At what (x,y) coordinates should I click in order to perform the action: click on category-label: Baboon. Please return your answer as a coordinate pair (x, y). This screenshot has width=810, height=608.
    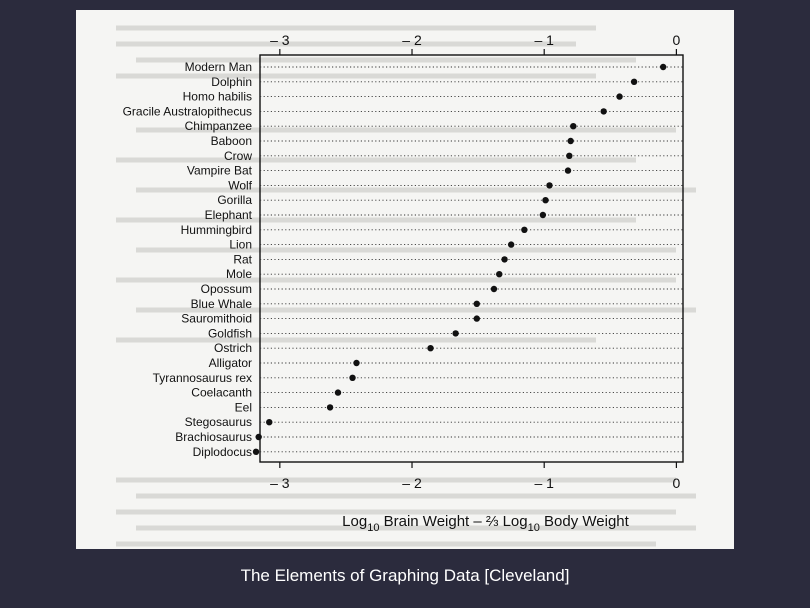
    Looking at the image, I should click on (231, 141).